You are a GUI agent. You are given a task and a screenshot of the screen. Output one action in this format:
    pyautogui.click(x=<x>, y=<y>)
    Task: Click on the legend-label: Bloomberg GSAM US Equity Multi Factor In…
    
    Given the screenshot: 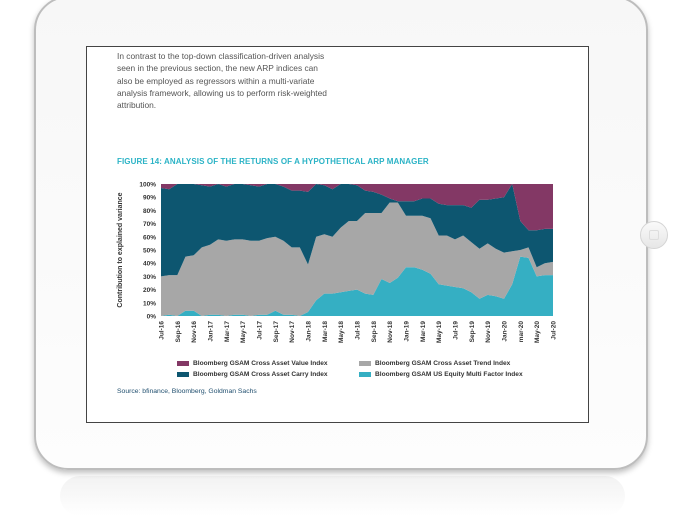 What is the action you would take?
    pyautogui.click(x=449, y=374)
    